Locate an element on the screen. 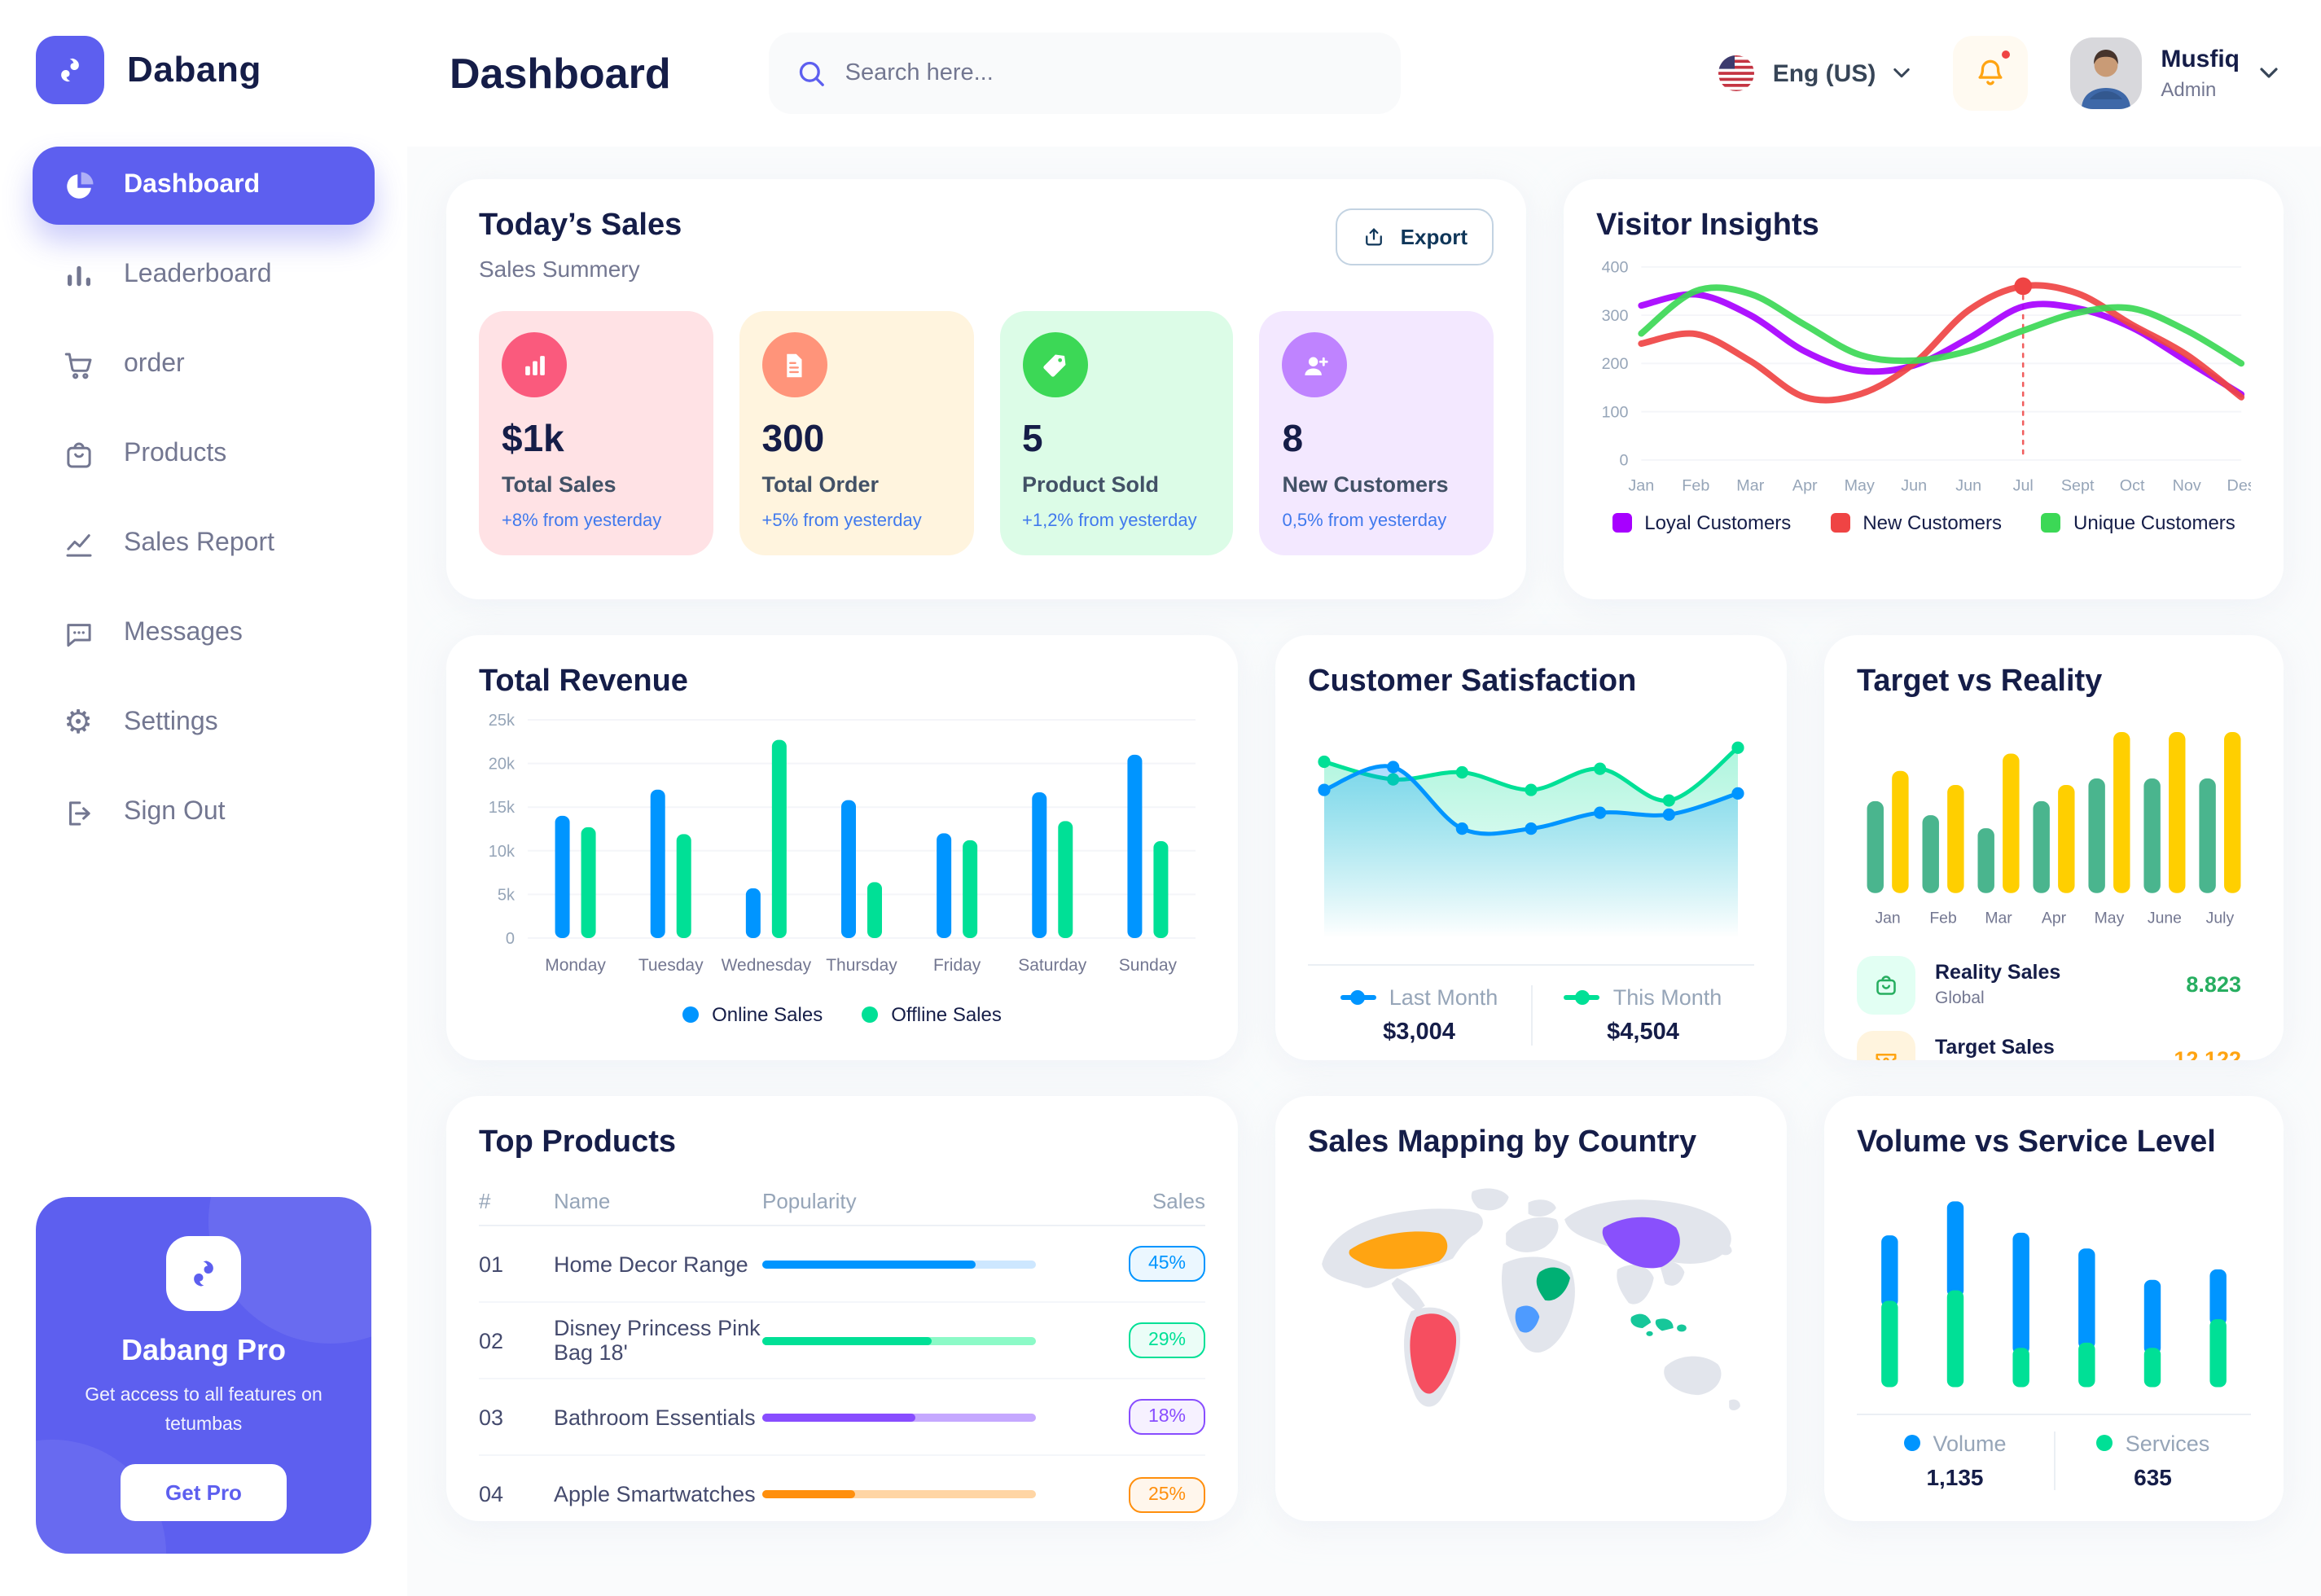  sidebar-item-products: Products is located at coordinates (204, 454).